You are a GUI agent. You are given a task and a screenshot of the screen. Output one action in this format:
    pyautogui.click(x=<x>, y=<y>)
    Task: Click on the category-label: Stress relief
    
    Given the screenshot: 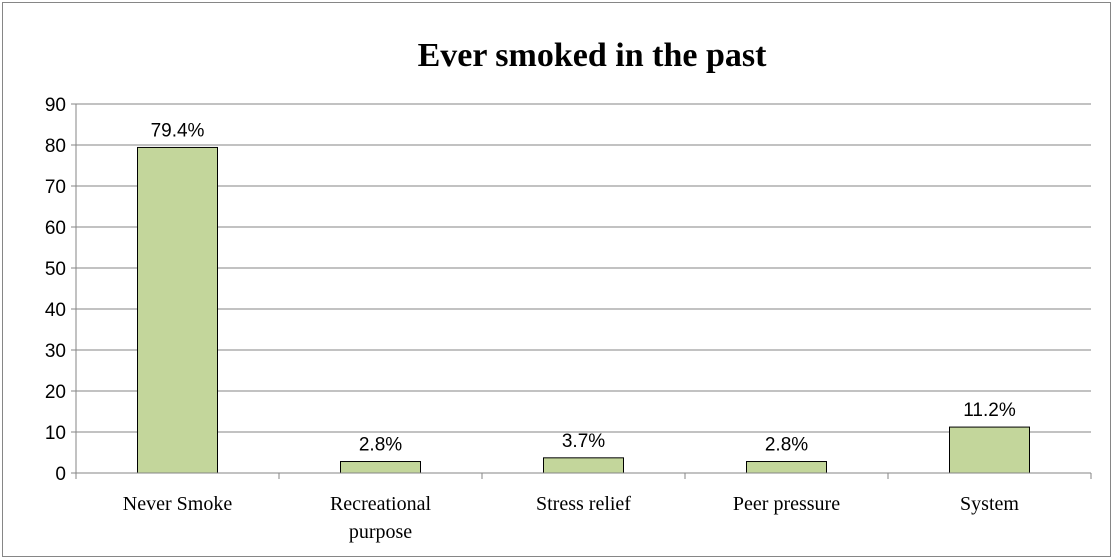 What is the action you would take?
    pyautogui.click(x=583, y=504)
    